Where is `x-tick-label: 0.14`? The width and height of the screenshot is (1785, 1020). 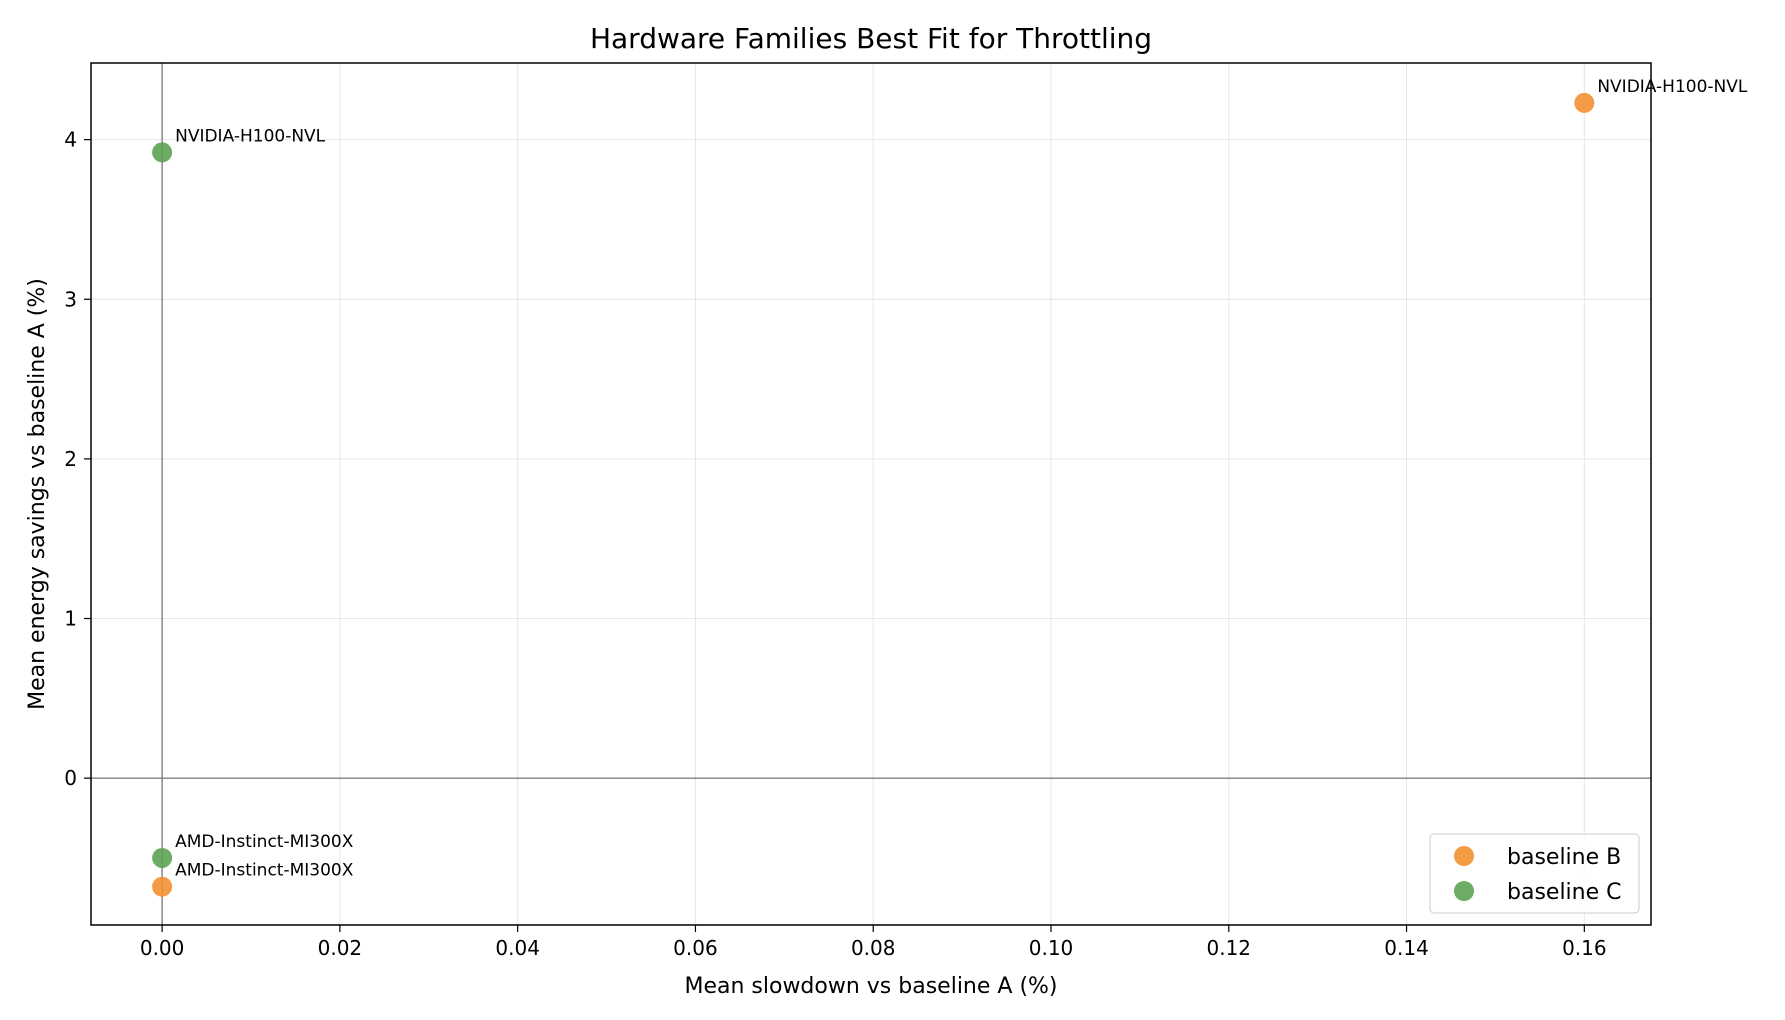 x-tick-label: 0.14 is located at coordinates (1406, 948).